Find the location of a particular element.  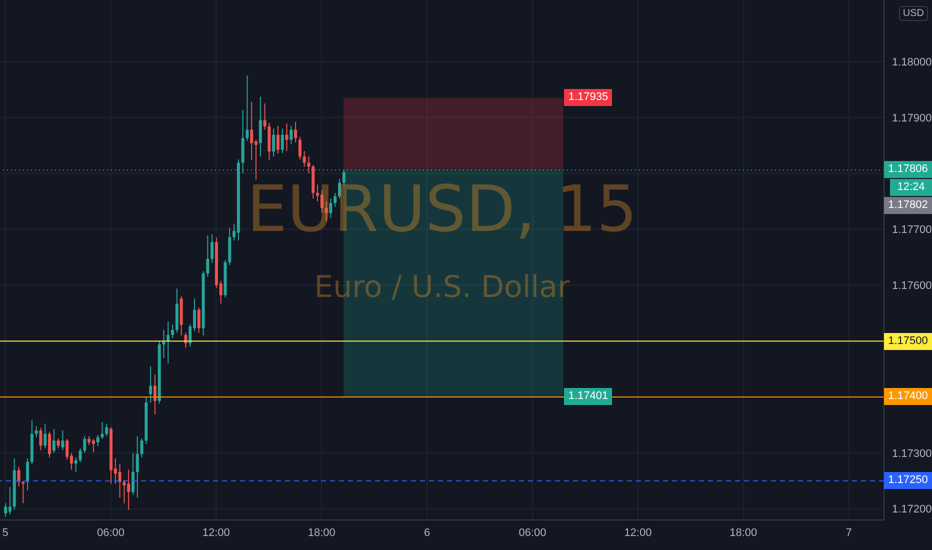

text: EURUSD, 15 is located at coordinates (442, 210).